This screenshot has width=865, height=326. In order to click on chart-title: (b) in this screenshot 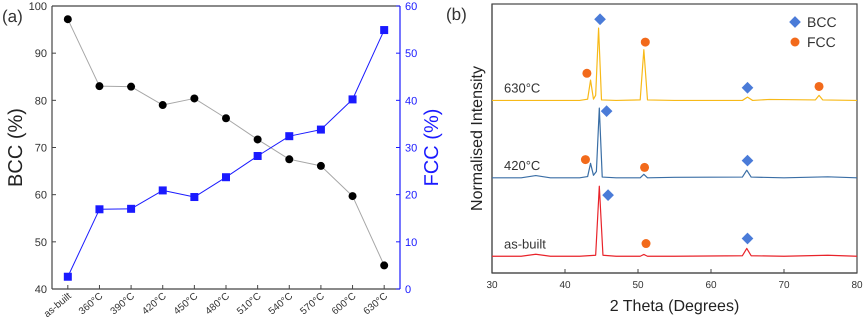, I will do `click(456, 14)`.